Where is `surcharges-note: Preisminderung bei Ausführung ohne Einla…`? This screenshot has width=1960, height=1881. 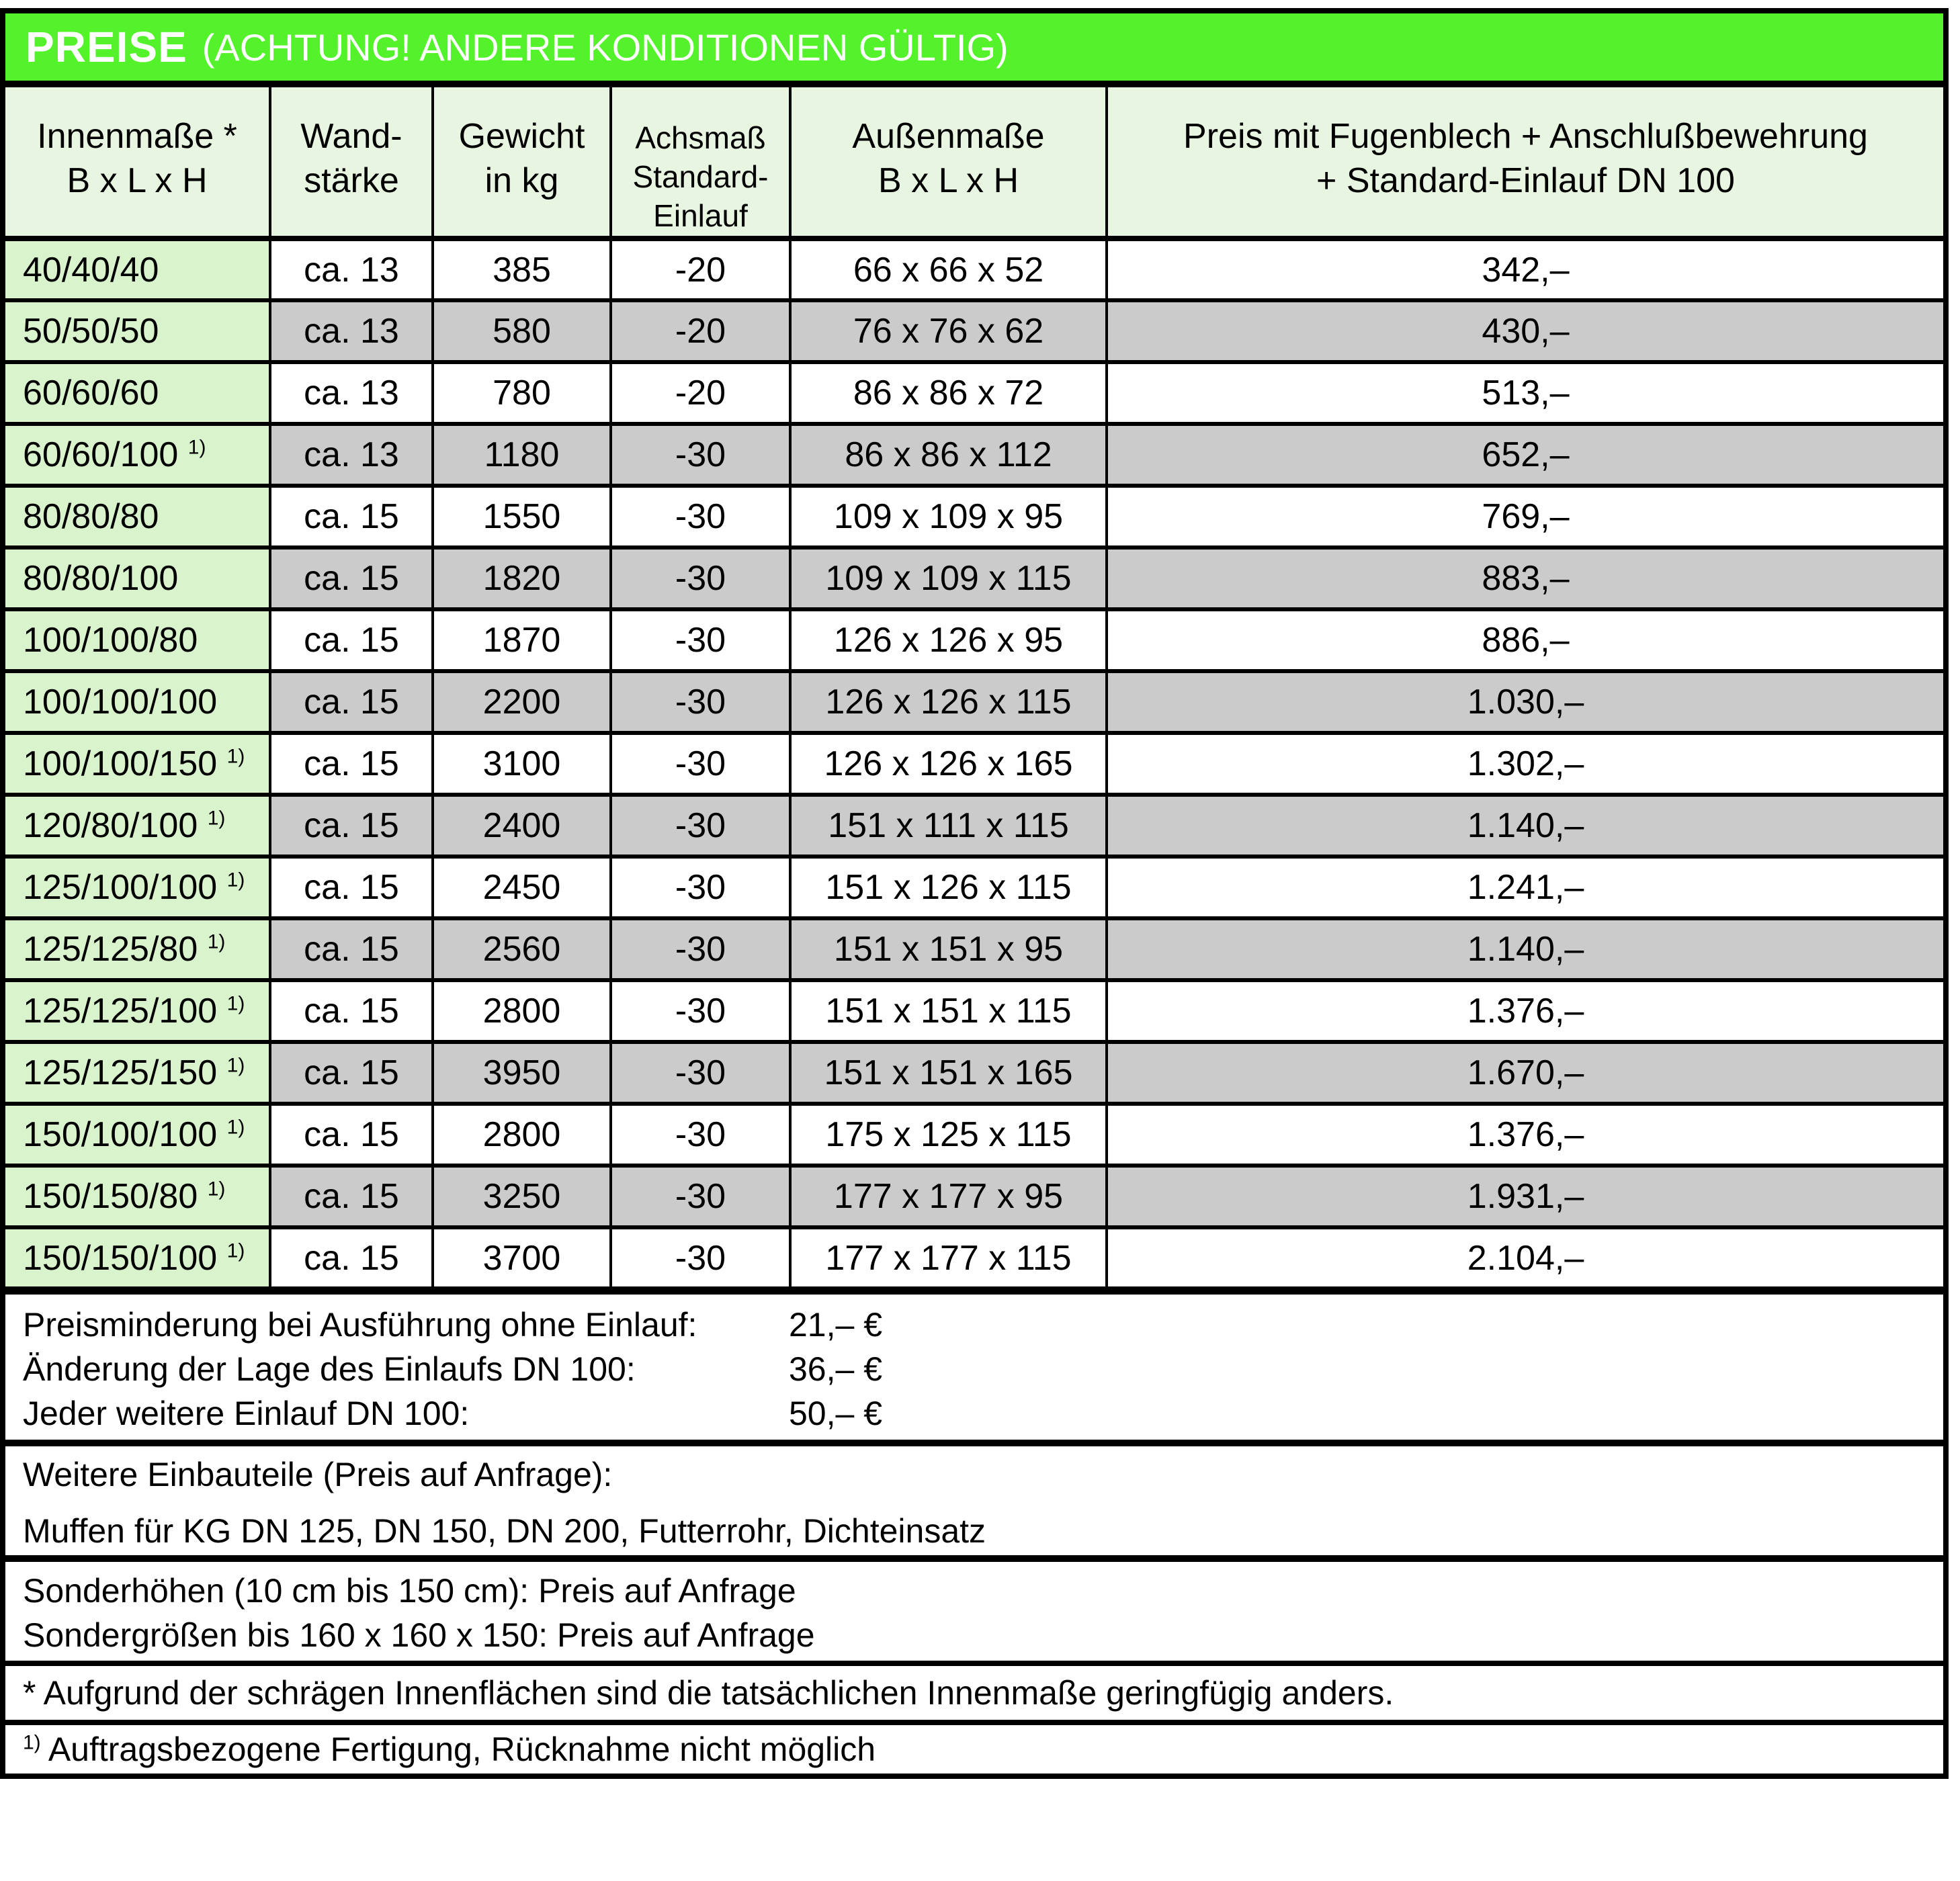
surcharges-note: Preisminderung bei Ausführung ohne Einla… is located at coordinates (974, 1366).